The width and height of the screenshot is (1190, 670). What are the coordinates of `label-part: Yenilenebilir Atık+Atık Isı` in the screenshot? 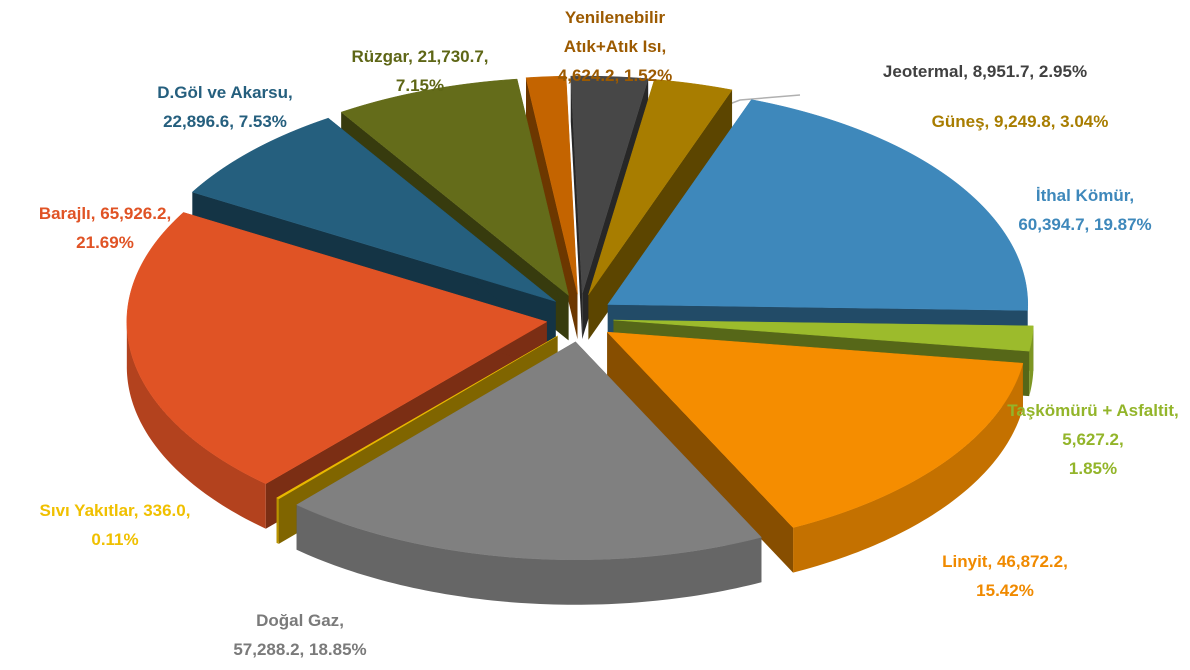 It's located at (615, 32).